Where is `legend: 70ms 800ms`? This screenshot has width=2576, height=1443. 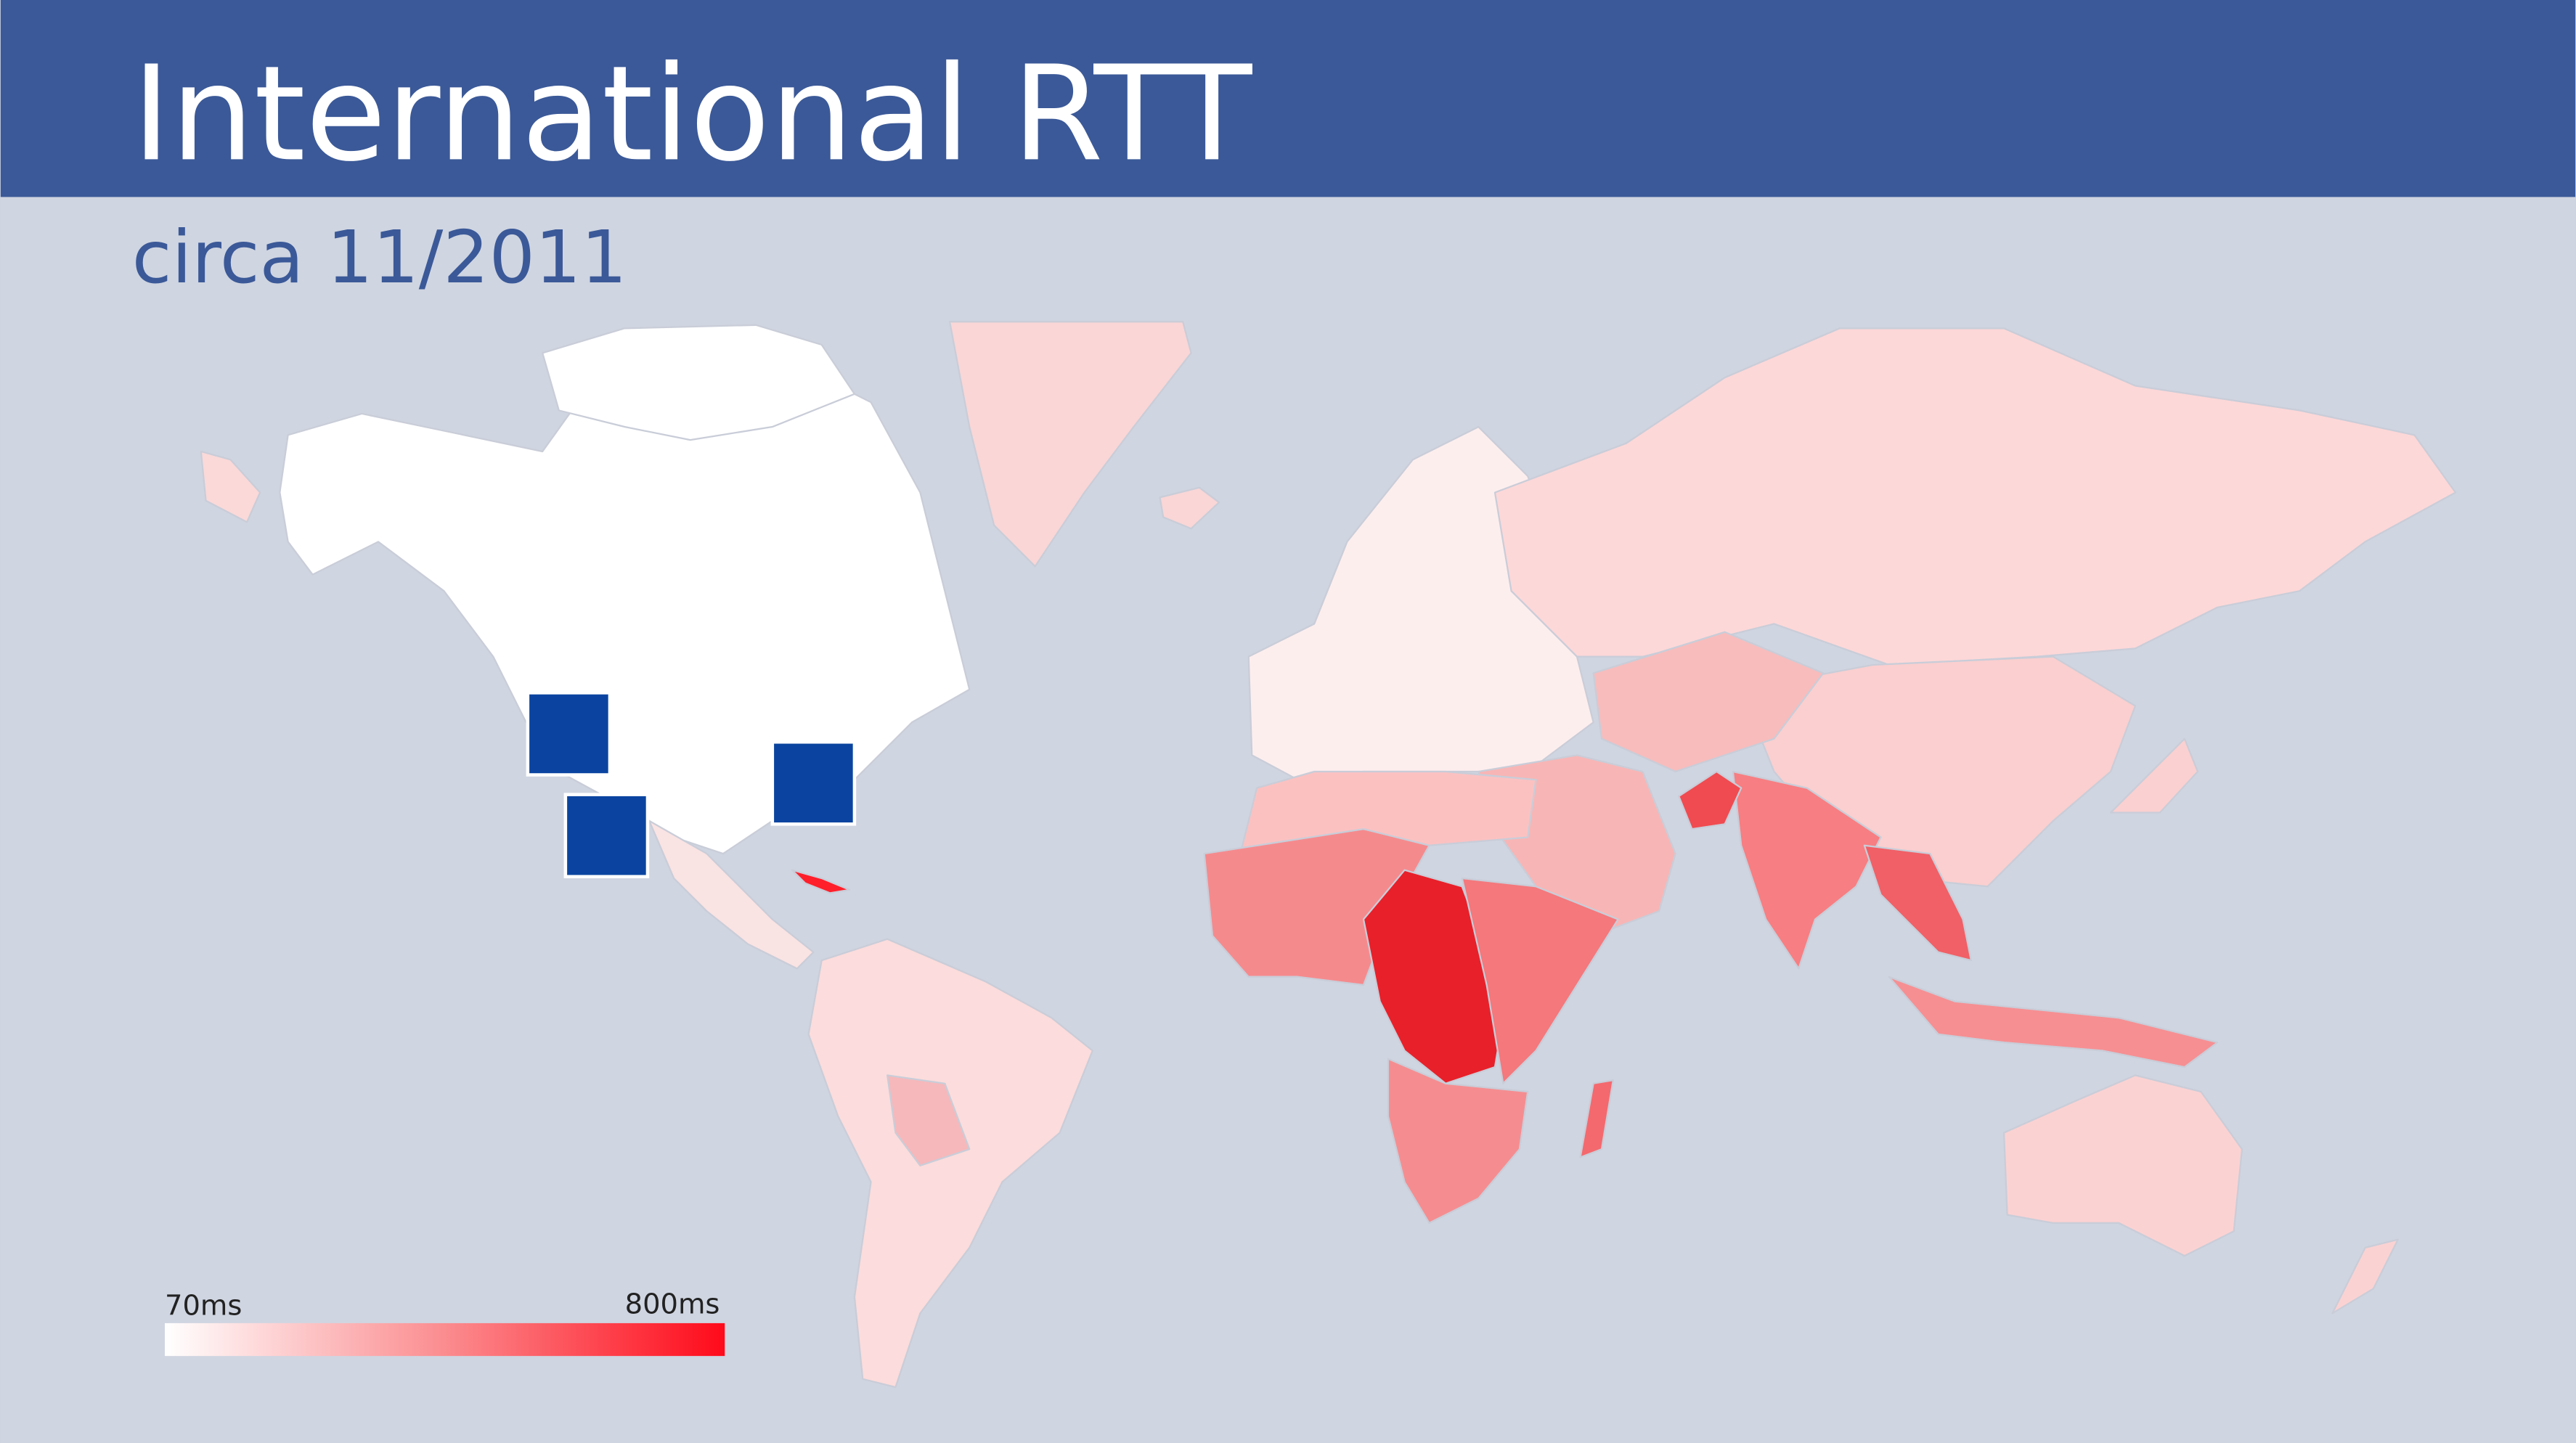 legend: 70ms 800ms is located at coordinates (445, 1322).